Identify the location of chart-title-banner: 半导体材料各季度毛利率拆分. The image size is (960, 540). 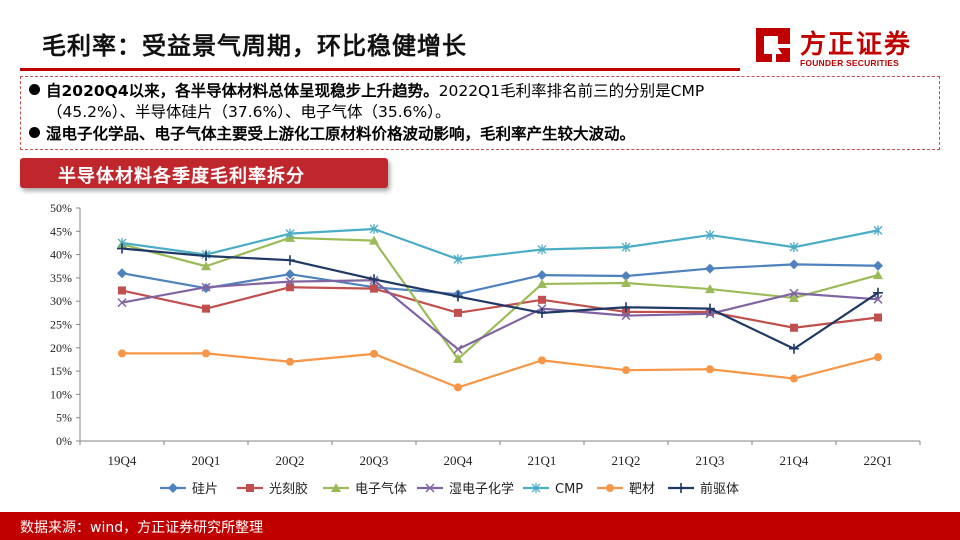
(204, 173).